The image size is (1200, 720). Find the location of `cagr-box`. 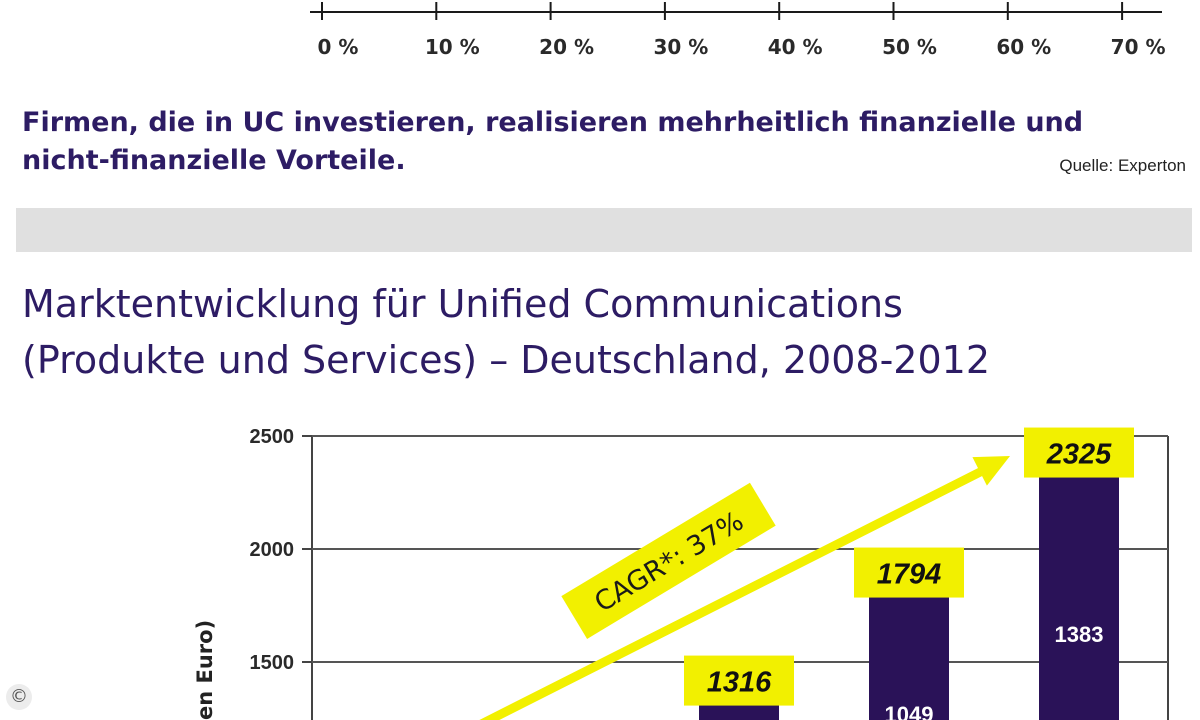

cagr-box is located at coordinates (668, 560).